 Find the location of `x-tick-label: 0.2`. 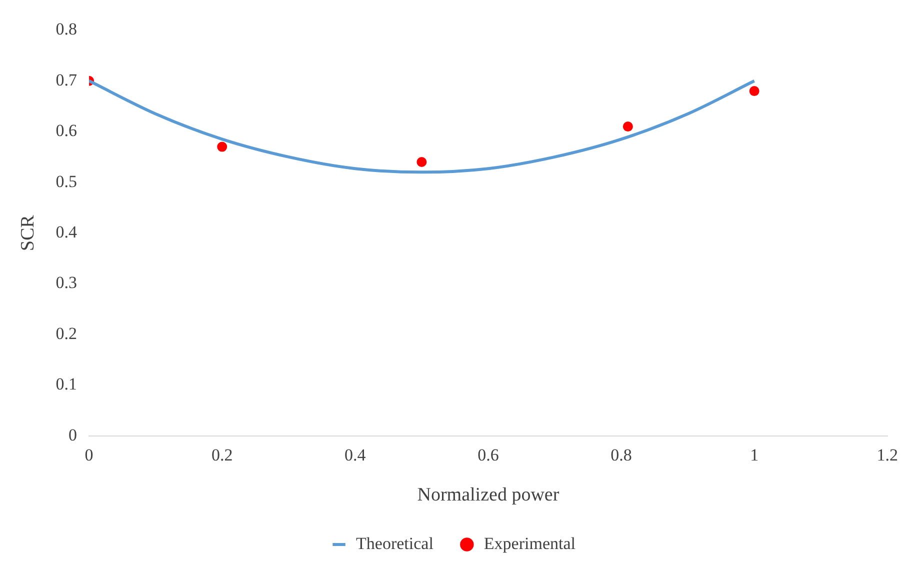

x-tick-label: 0.2 is located at coordinates (222, 454).